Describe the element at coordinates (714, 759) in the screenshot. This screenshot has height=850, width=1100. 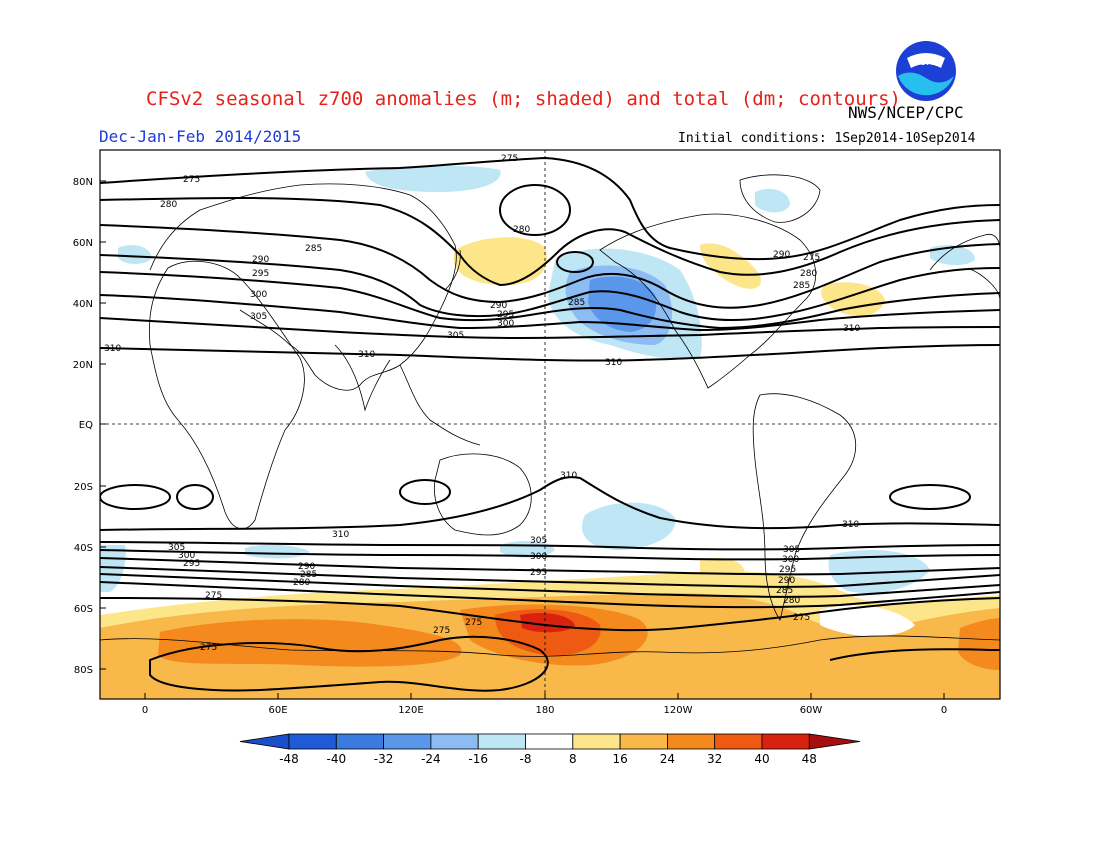
I see `colorbar-label: 32` at that location.